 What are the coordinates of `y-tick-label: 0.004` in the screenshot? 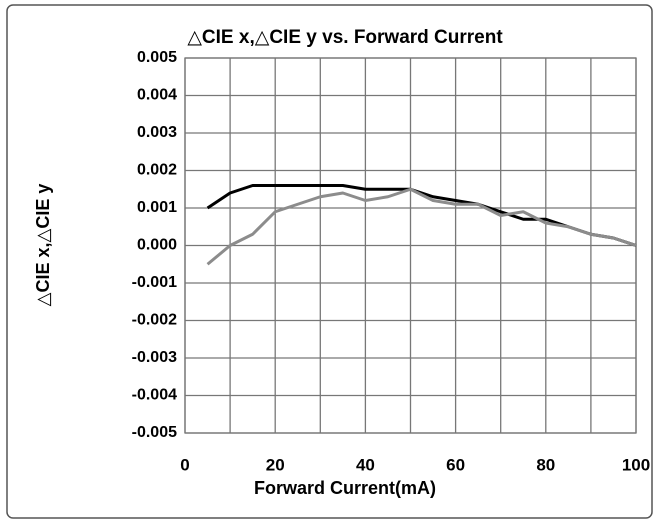 It's located at (157, 95).